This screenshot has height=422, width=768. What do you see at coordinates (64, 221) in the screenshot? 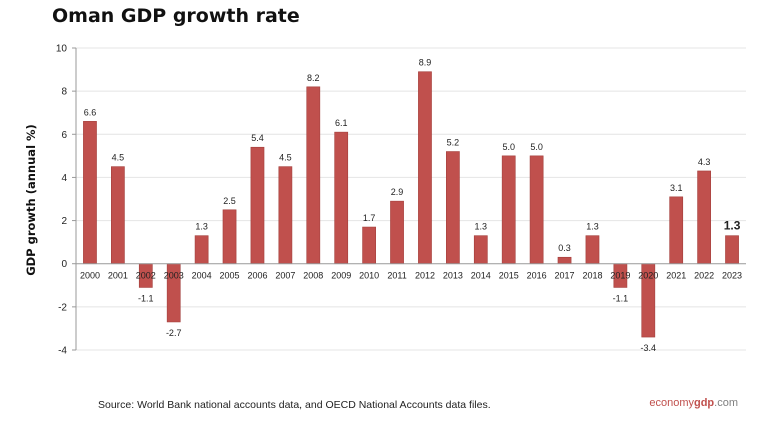
I see `y-tick-label: 2` at bounding box center [64, 221].